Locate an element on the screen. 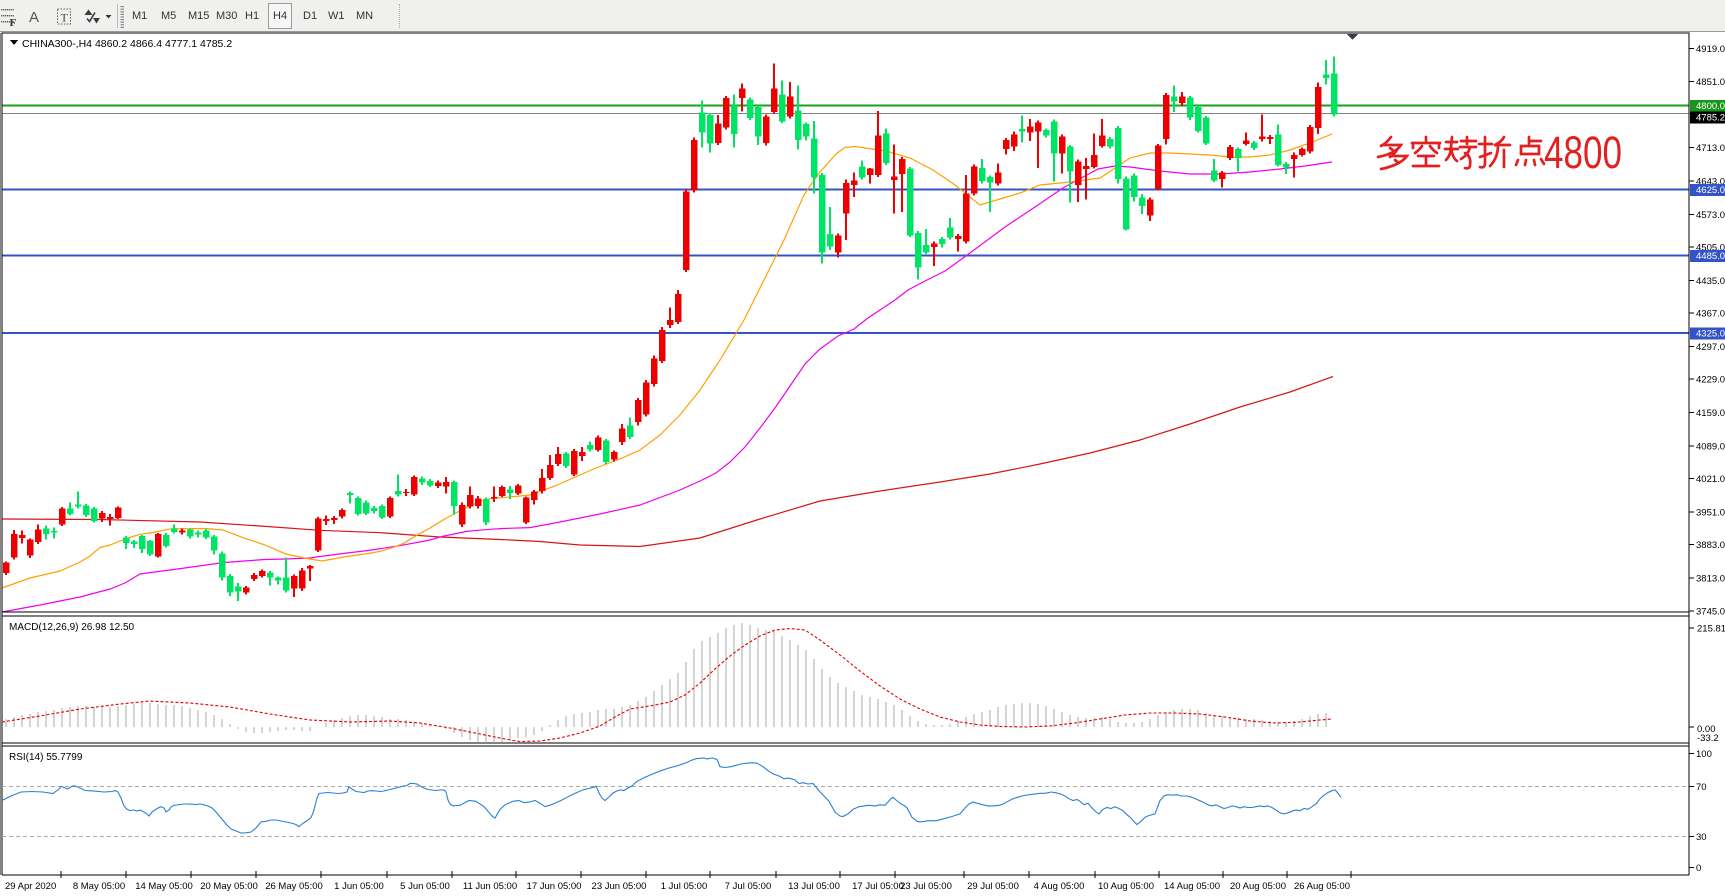 The width and height of the screenshot is (1725, 896). svg-text:CHINA300-,H4 4860.2 4866.4 47: CHINA300-,H4 4860.2 4866.4 4777.1 4785.2 is located at coordinates (127, 44).